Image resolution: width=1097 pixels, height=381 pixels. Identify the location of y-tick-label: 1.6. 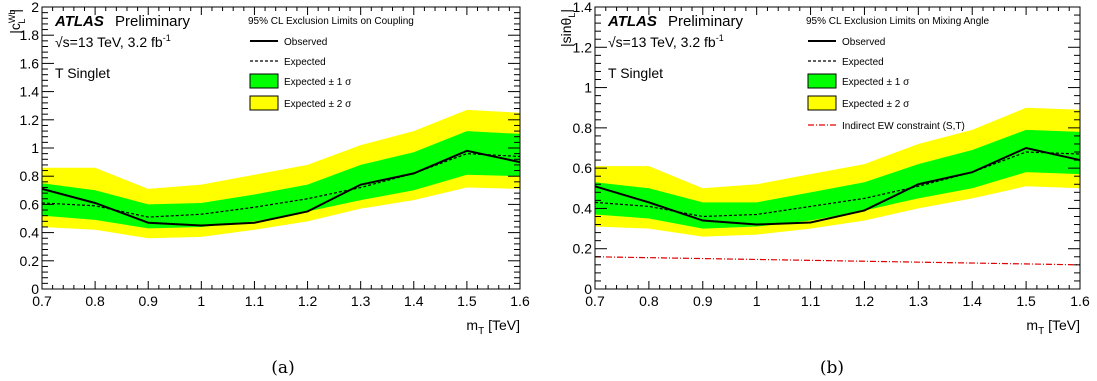
(30, 63).